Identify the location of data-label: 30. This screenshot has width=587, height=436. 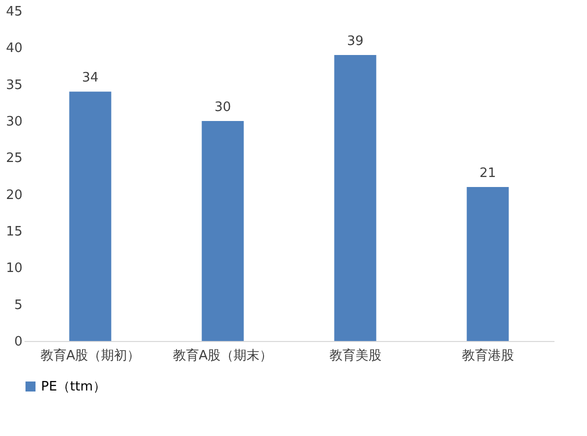
(223, 107).